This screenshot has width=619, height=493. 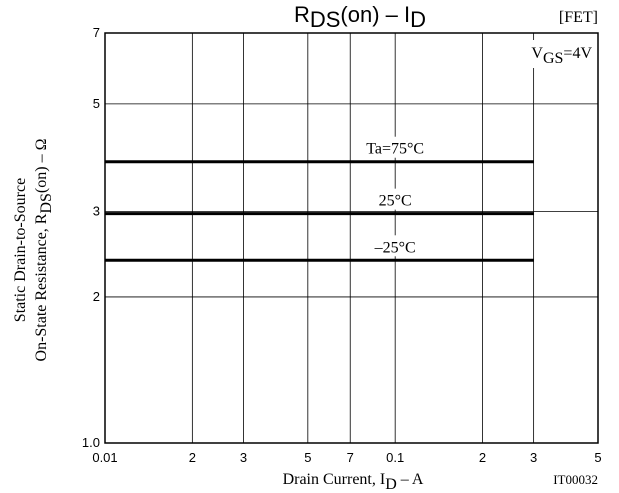 I want to click on series-label: –25°C, so click(x=395, y=247).